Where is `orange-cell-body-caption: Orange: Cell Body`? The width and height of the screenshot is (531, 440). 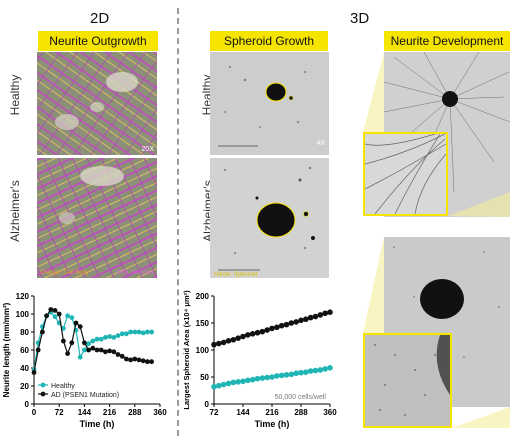
orange-cell-body-caption: Orange: Cell Body is located at coordinates (65, 273).